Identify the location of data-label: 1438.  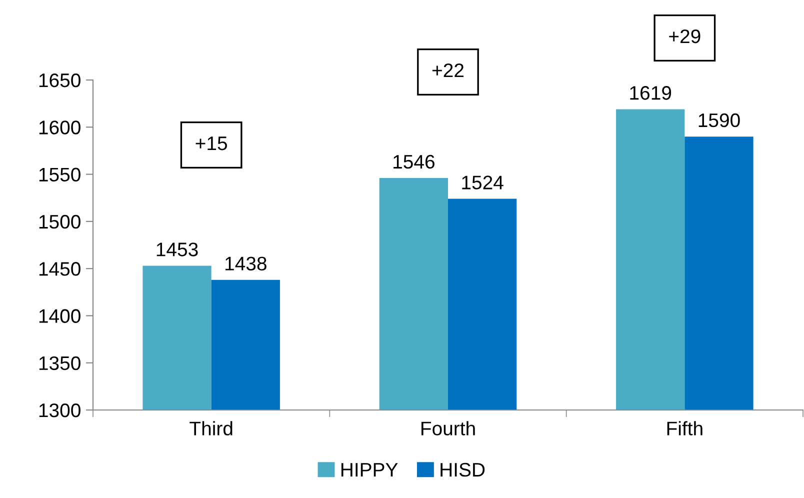
(246, 263).